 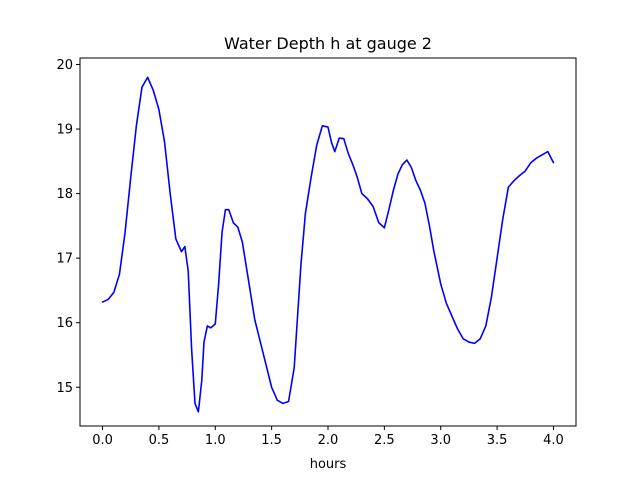 What do you see at coordinates (64, 130) in the screenshot?
I see `y-tick-label: 19` at bounding box center [64, 130].